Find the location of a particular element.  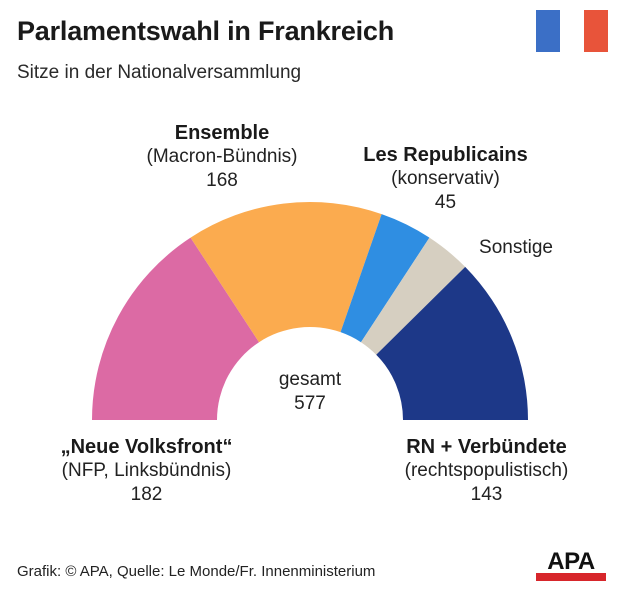

label-rn: RN + Verbündete (rechtspopulistisch) 143 is located at coordinates (486, 471).